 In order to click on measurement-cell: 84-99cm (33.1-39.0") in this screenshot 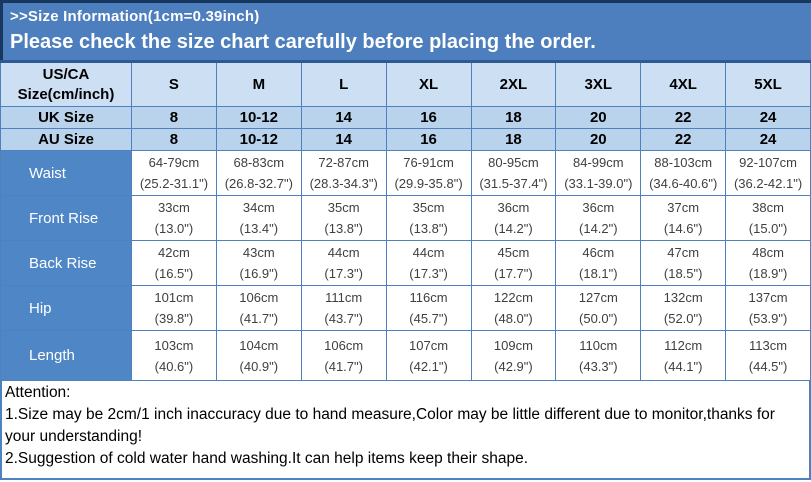, I will do `click(598, 173)`.